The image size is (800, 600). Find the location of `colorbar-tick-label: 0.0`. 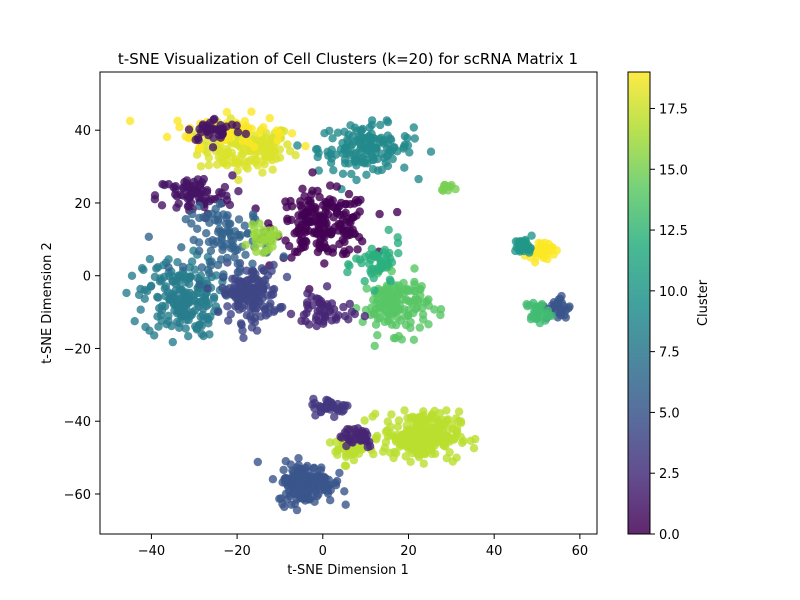

colorbar-tick-label: 0.0 is located at coordinates (669, 535).